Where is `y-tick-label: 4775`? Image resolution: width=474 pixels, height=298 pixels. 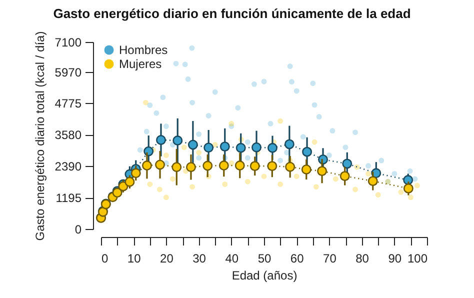 y-tick-label: 4775 is located at coordinates (68, 103).